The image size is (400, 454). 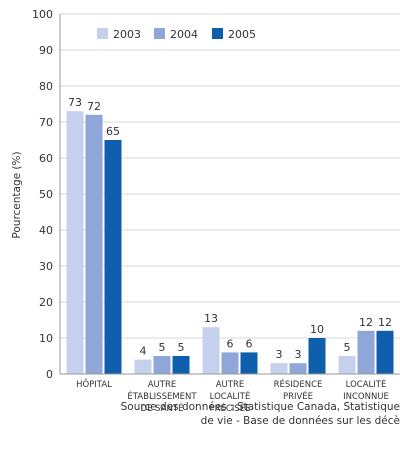 I want to click on bar-value-label: 13, so click(x=211, y=318).